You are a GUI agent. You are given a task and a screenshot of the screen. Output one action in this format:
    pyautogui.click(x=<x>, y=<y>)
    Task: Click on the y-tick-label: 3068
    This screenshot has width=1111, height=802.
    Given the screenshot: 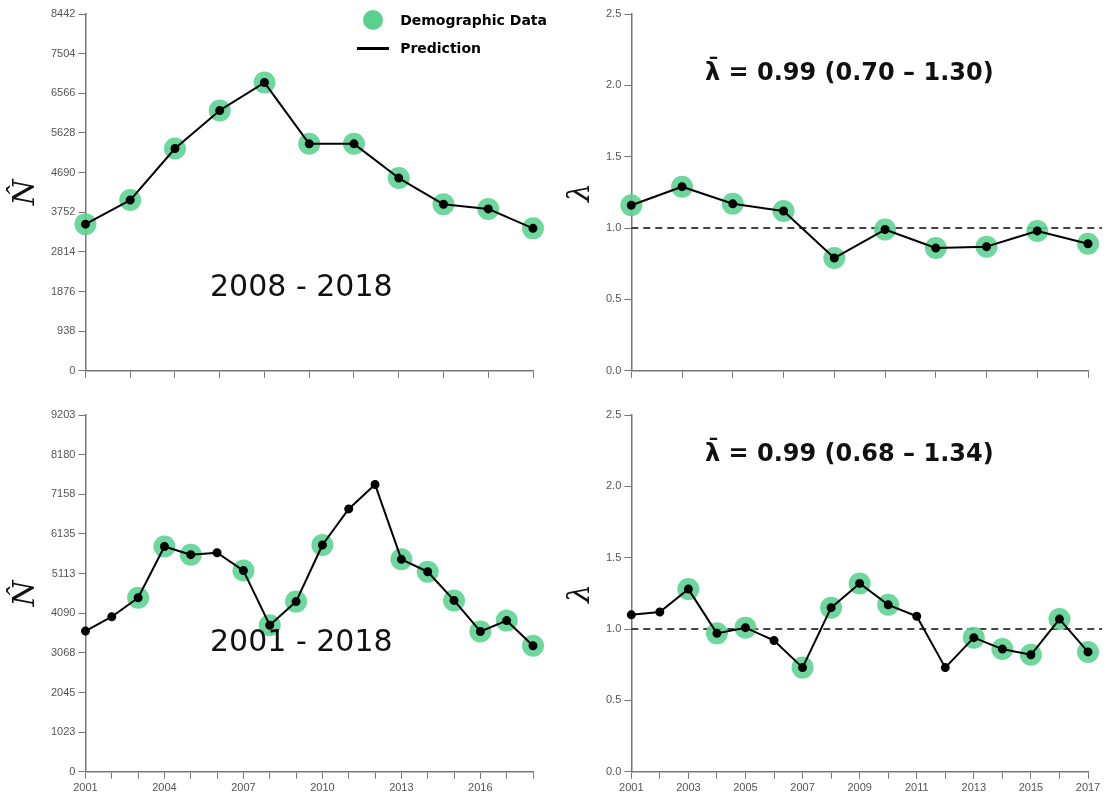 What is the action you would take?
    pyautogui.click(x=63, y=651)
    